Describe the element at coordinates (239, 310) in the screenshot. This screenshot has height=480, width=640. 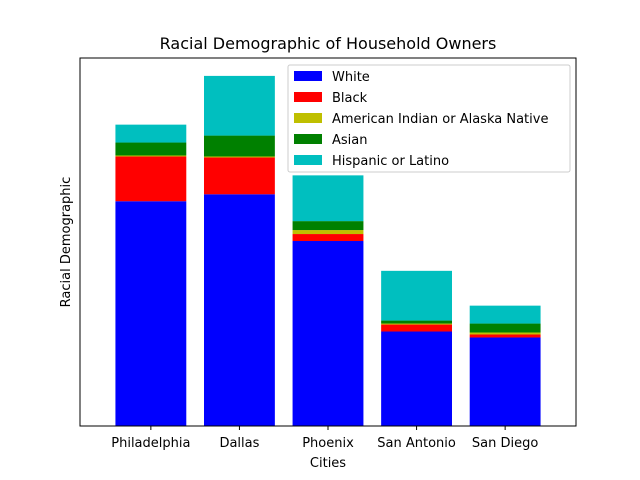
I see `bar-dallas-white` at that location.